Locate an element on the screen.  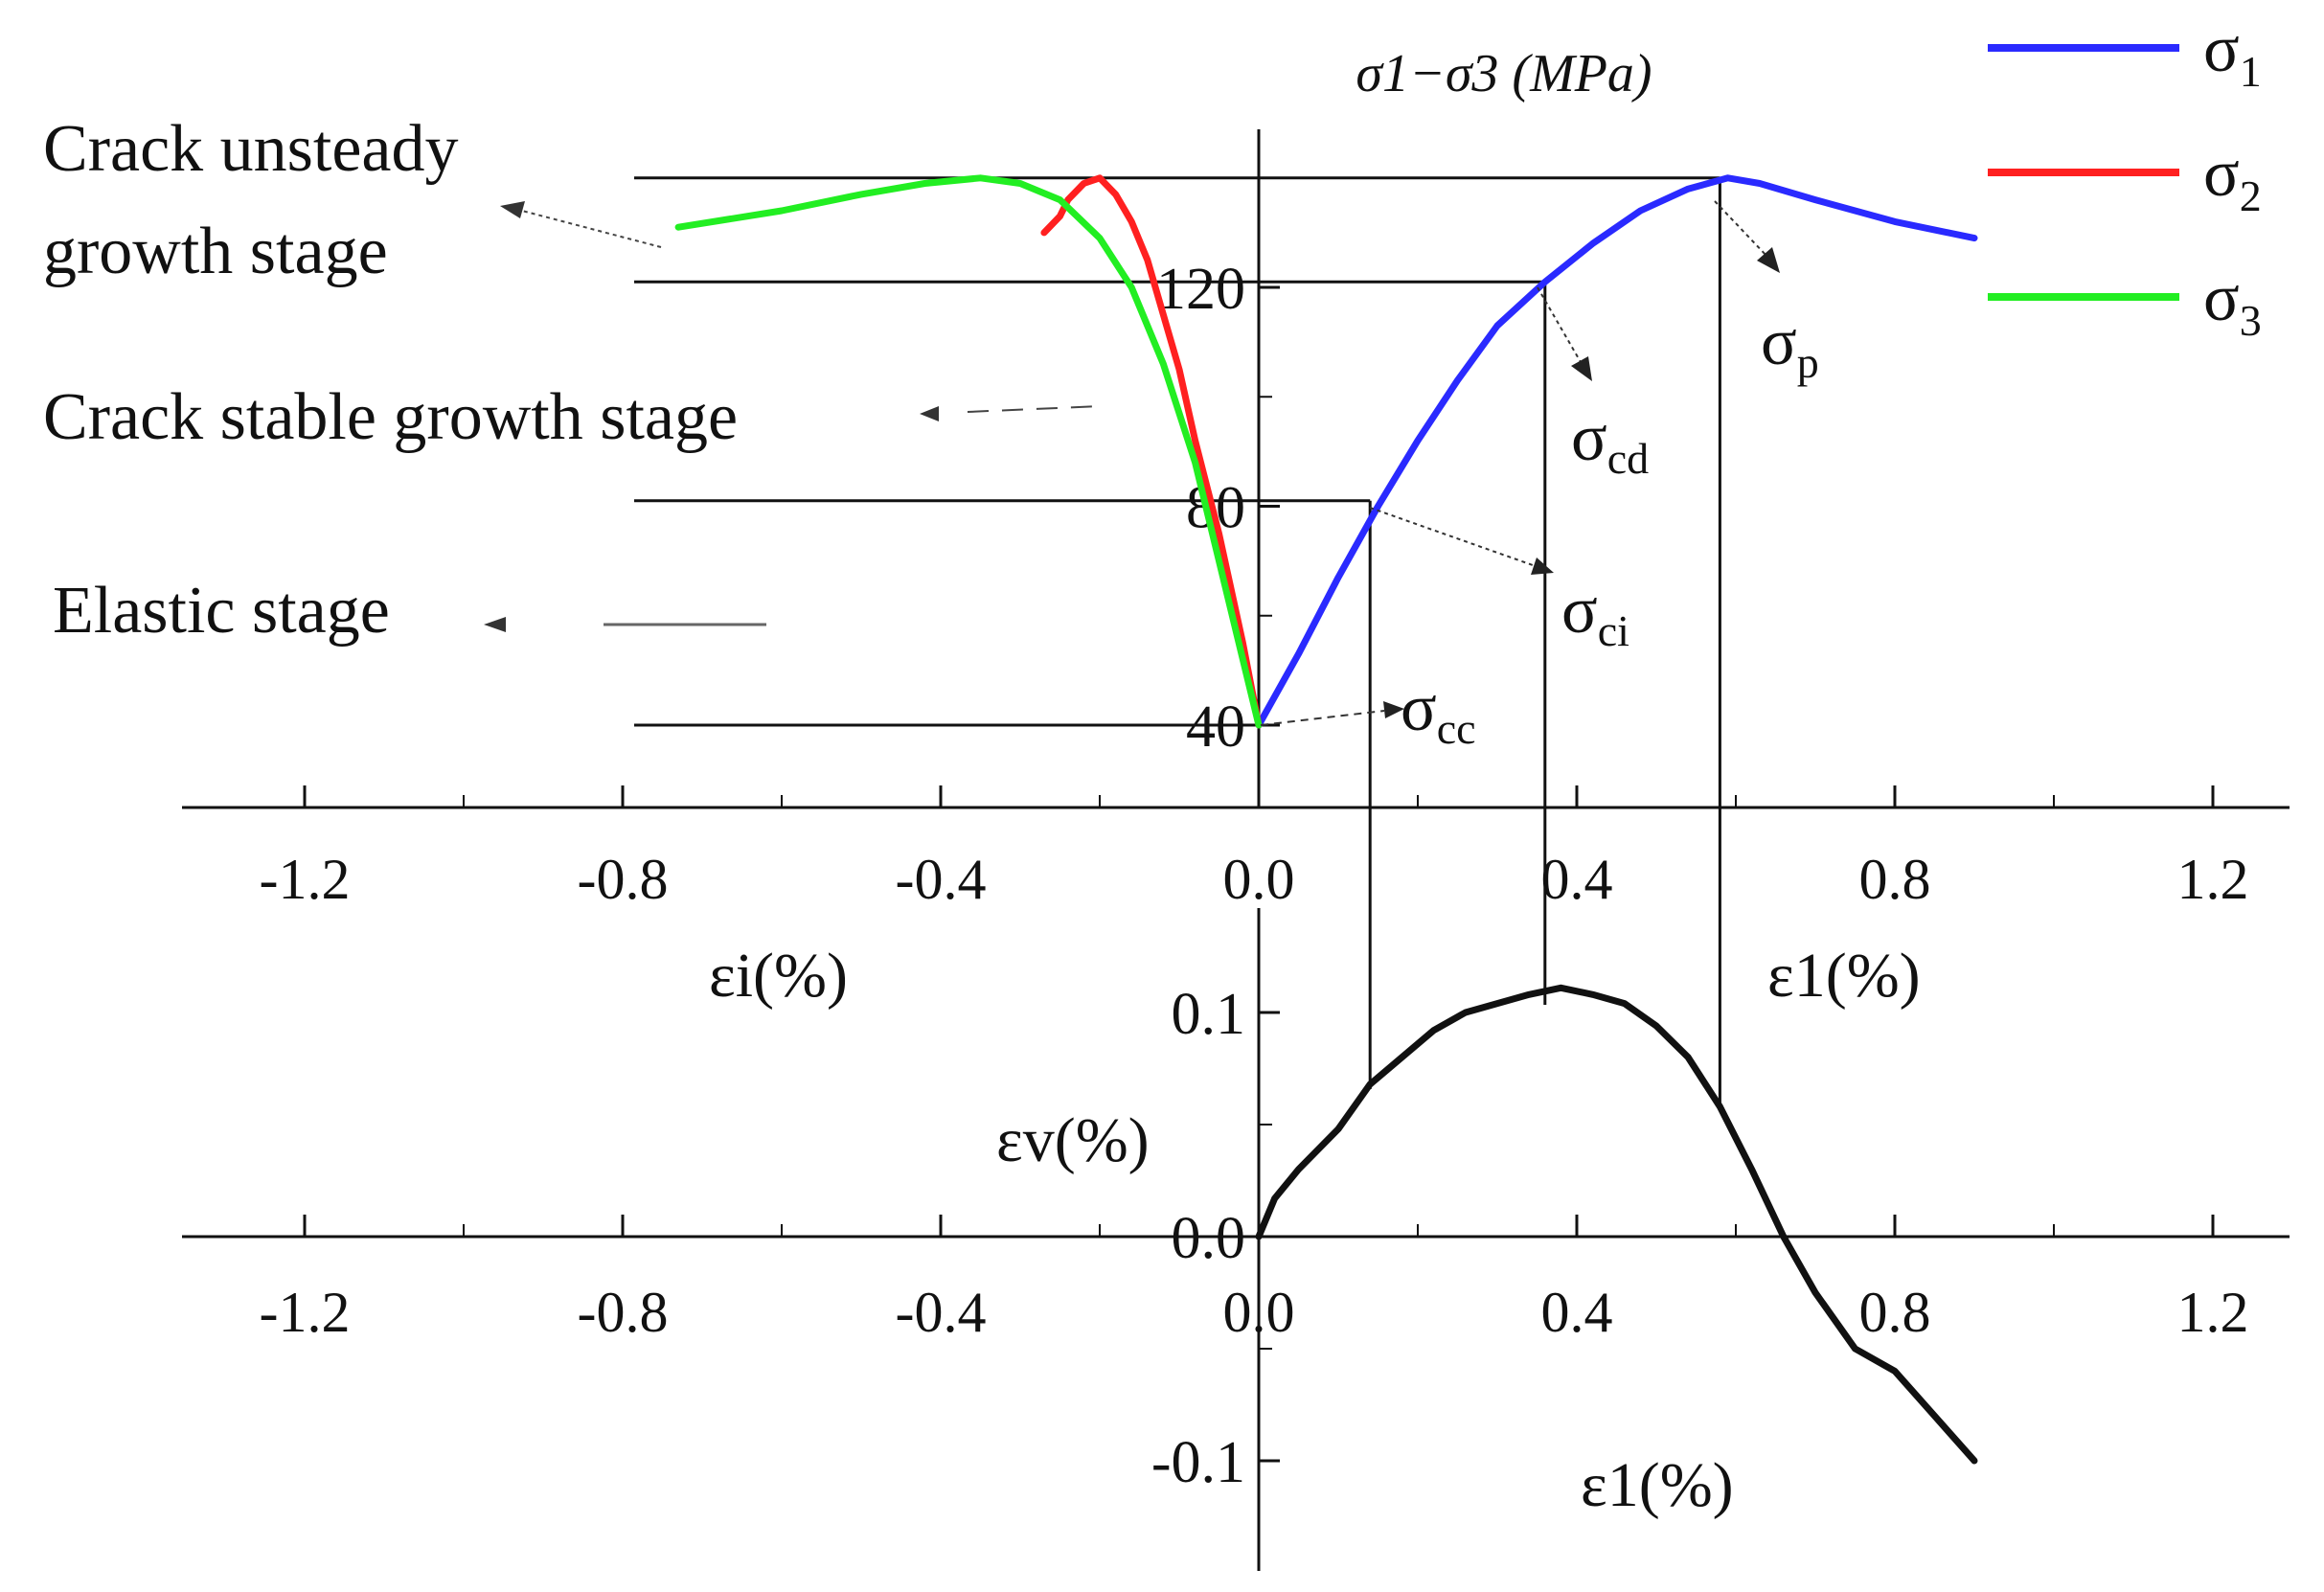
top-x-tick-label-0p4: 0.4 is located at coordinates (1577, 880).